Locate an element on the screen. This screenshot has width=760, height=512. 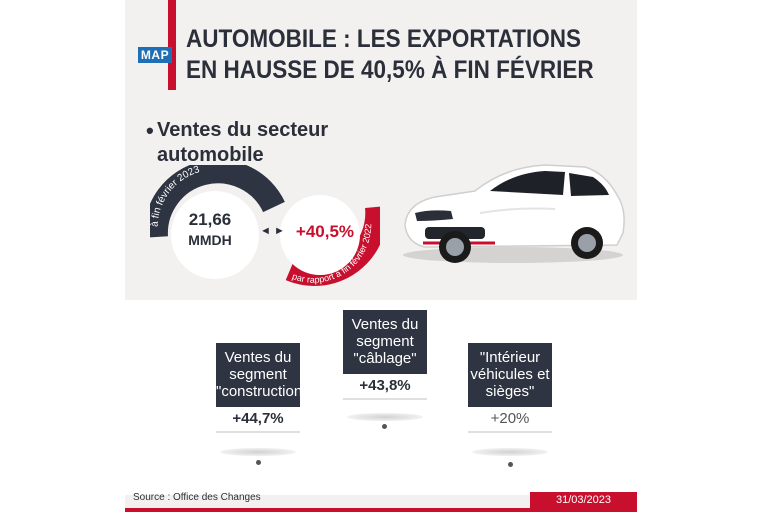
right-arc is located at coordinates (332, 246).